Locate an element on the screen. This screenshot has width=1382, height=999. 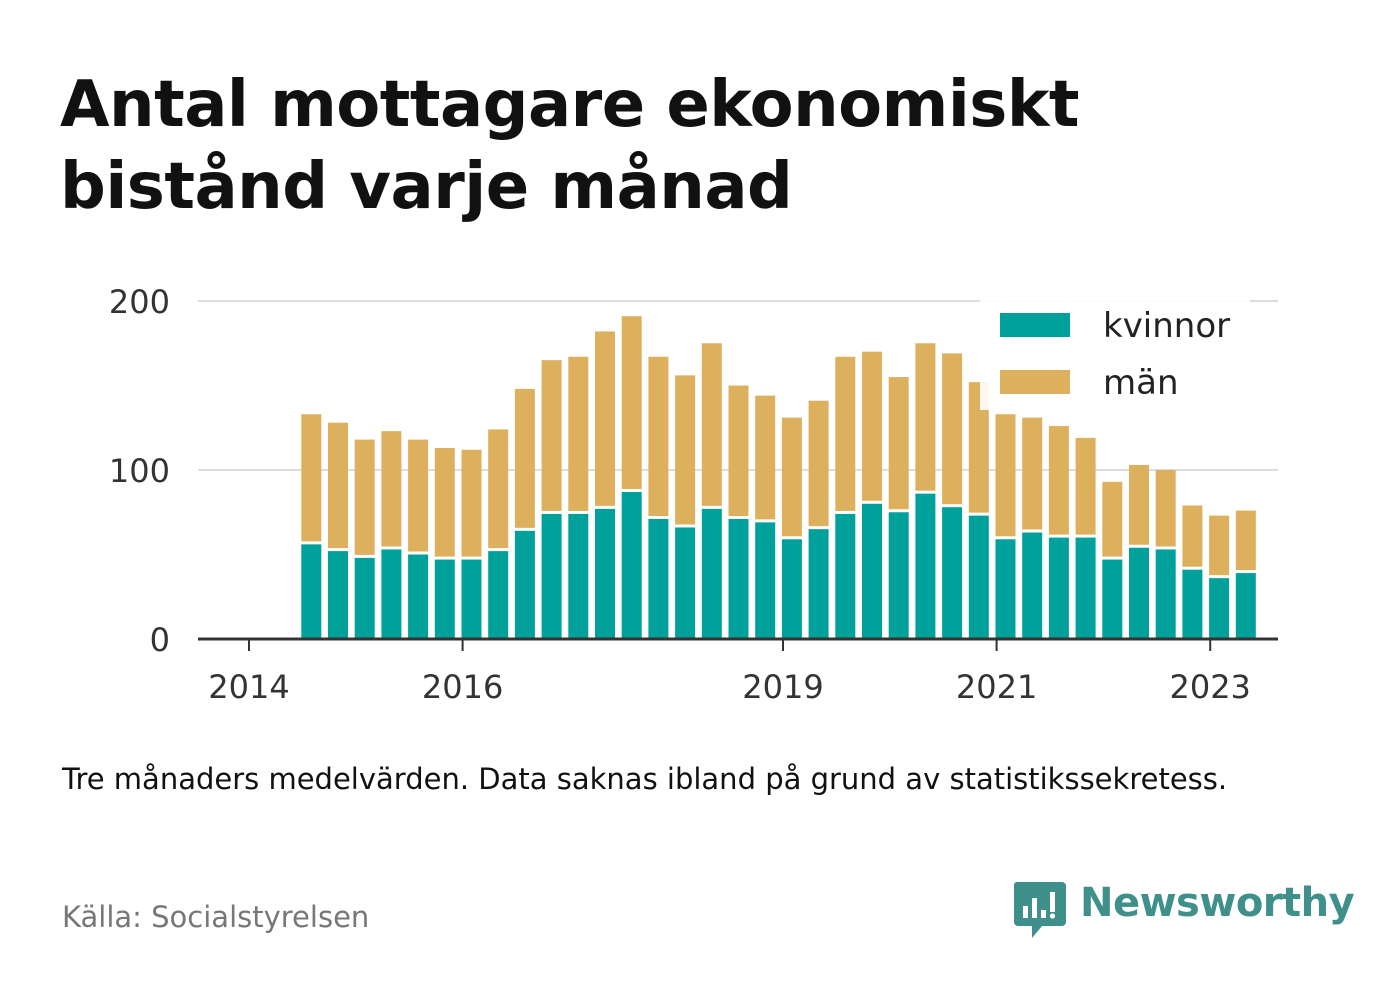
newsworthy-logo-icon is located at coordinates (1039, 910).